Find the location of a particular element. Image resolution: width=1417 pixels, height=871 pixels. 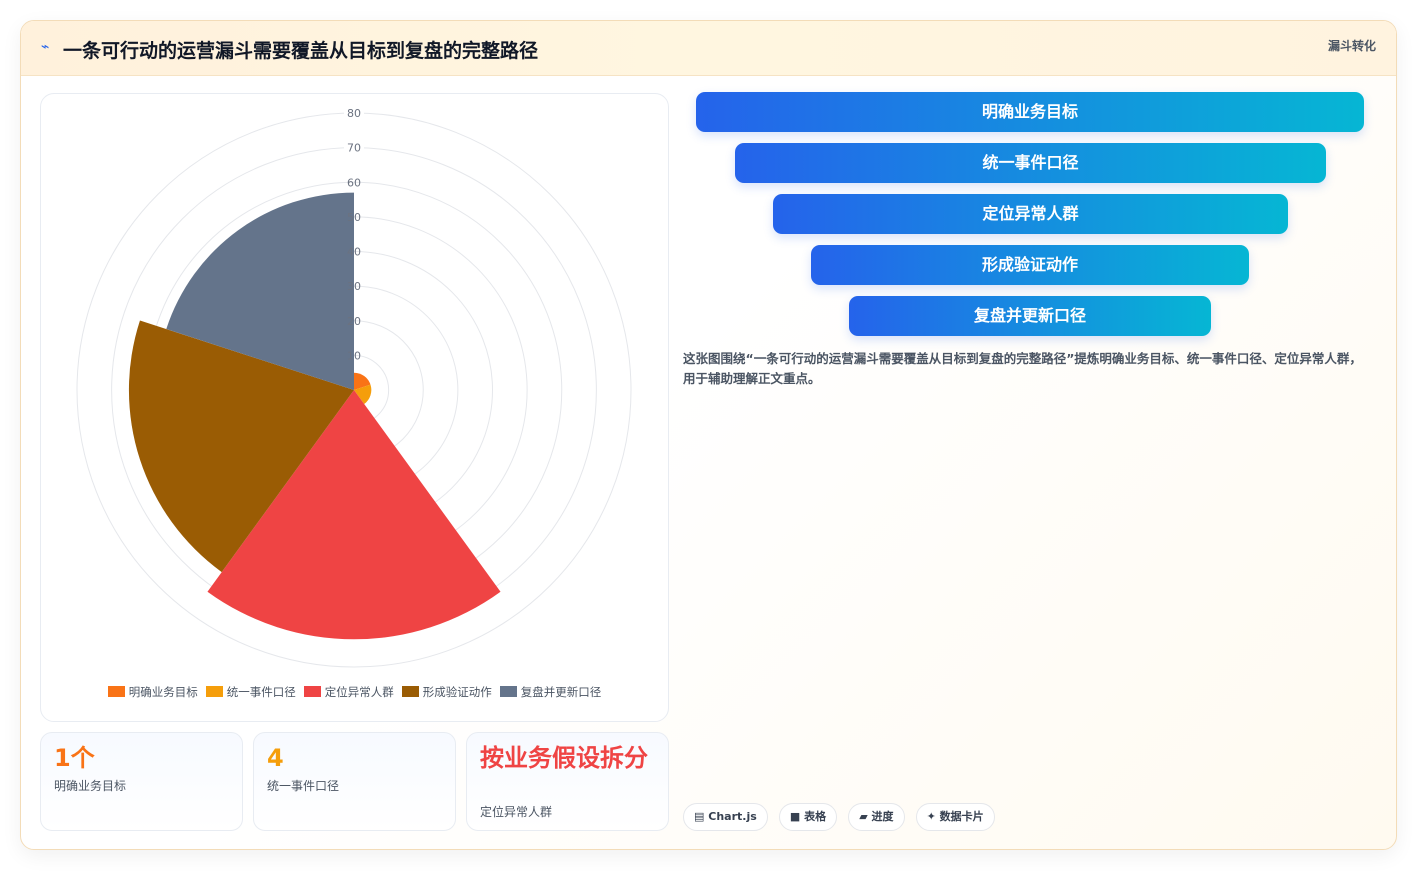

legend-item: 统一事件口径 is located at coordinates (250, 692).